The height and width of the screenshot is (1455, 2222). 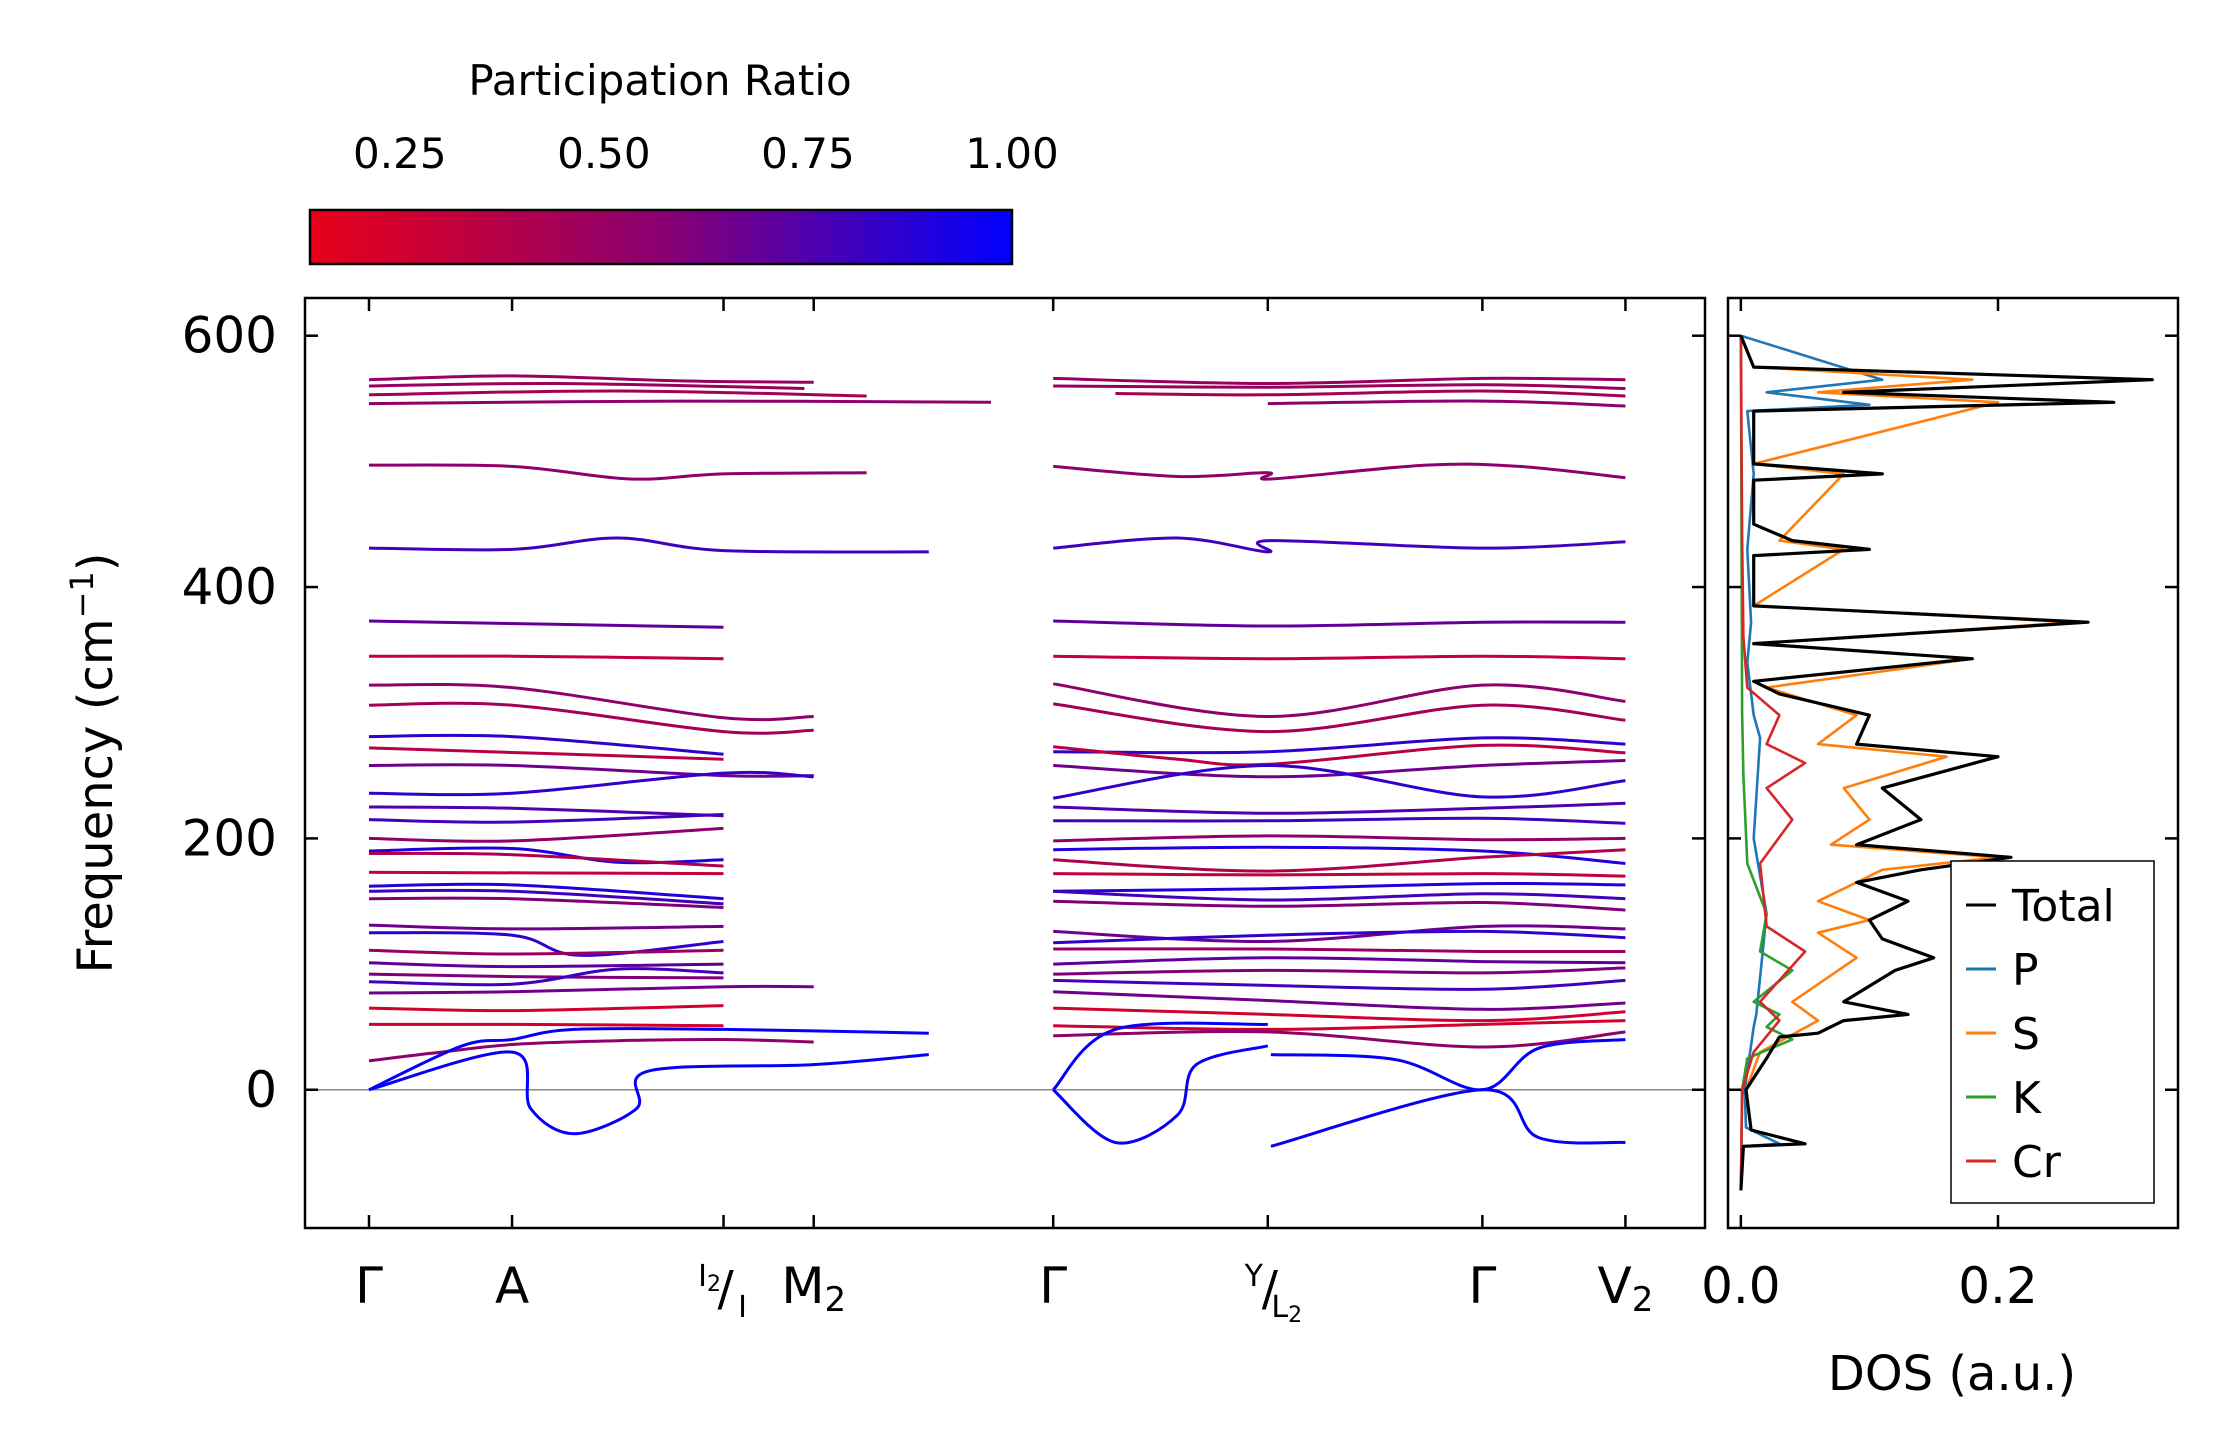 I want to click on hsp-label-bottom-y-l2: L2, so click(x=1286, y=1309).